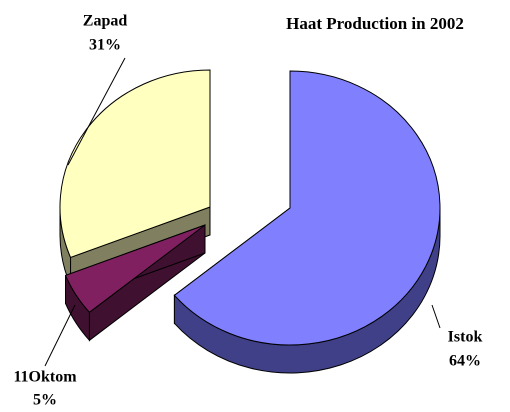 The height and width of the screenshot is (412, 510). What do you see at coordinates (105, 21) in the screenshot?
I see `slice-label: Zapad` at bounding box center [105, 21].